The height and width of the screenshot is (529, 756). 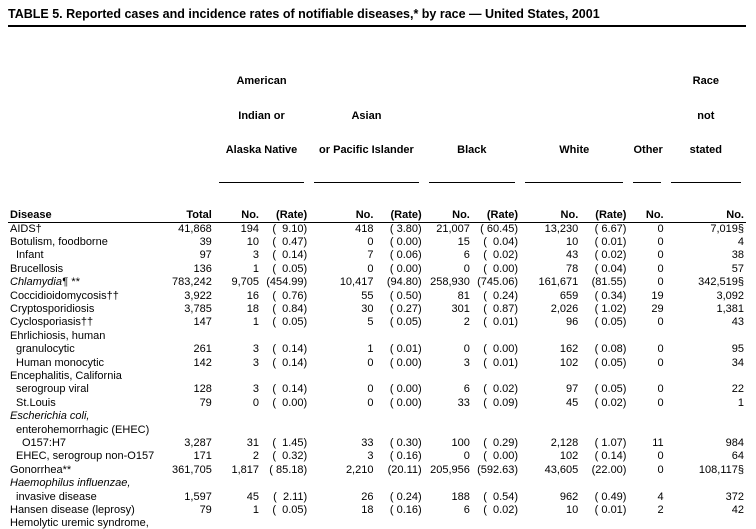 What do you see at coordinates (30, 255) in the screenshot?
I see `disease-name: Infant` at bounding box center [30, 255].